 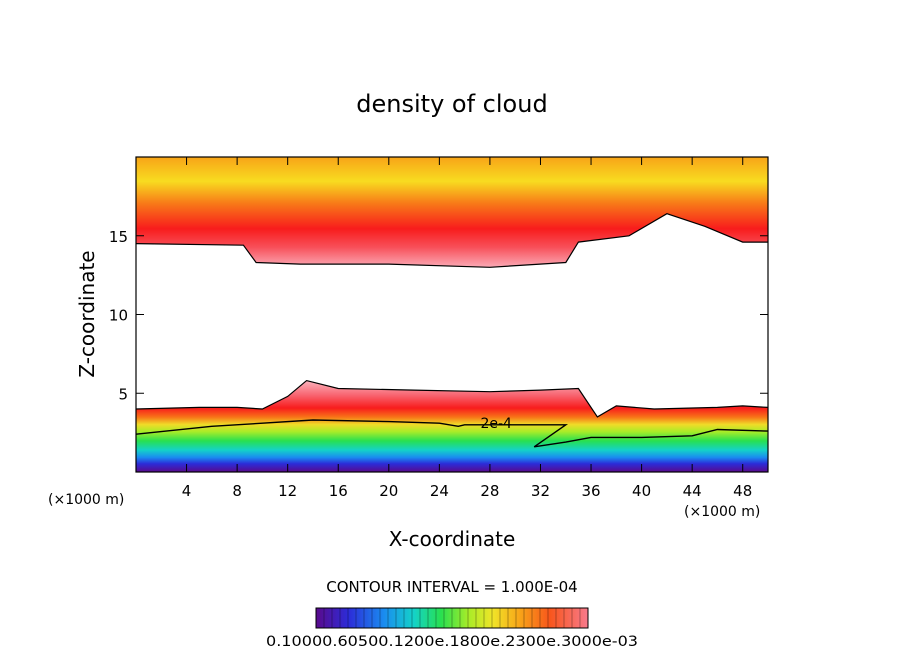 I want to click on x-tick-label: 48, so click(x=742, y=491).